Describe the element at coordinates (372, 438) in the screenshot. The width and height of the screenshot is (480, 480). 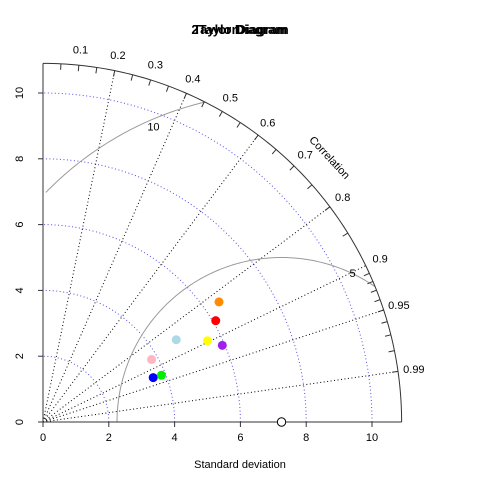
I see `x-tick-label: 10` at that location.